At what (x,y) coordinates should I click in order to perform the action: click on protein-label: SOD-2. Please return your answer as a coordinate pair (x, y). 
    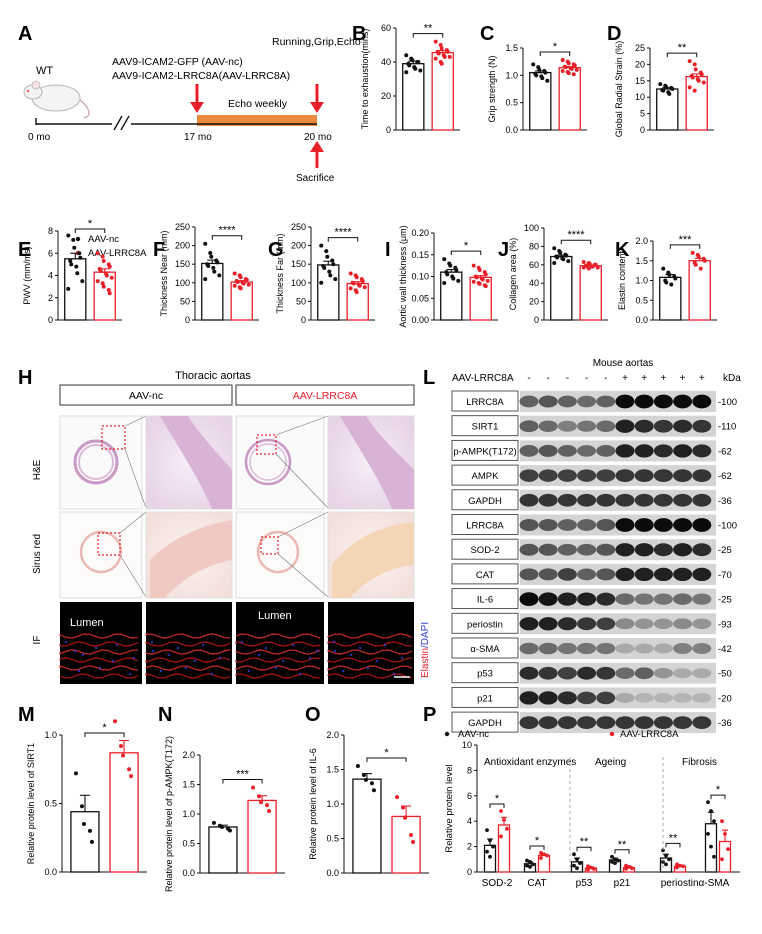
    Looking at the image, I should click on (484, 550).